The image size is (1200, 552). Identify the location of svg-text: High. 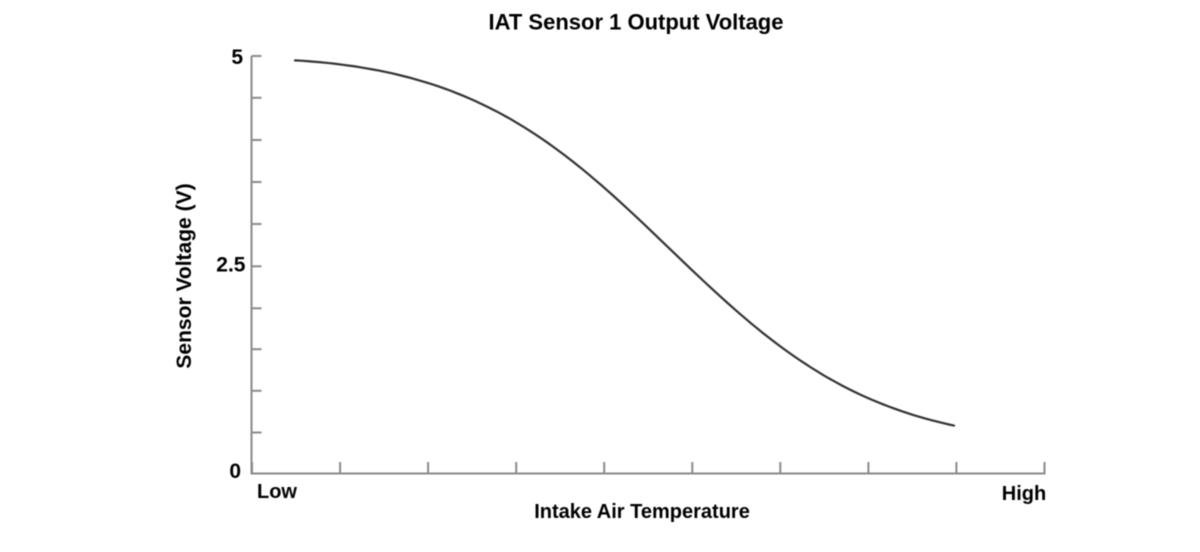
(1024, 494).